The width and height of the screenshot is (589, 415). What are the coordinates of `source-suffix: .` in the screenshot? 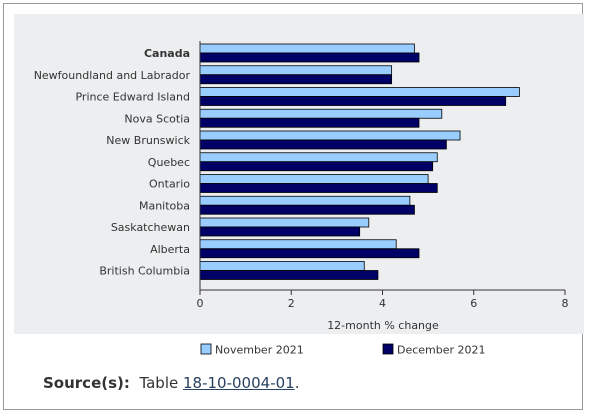 It's located at (297, 383).